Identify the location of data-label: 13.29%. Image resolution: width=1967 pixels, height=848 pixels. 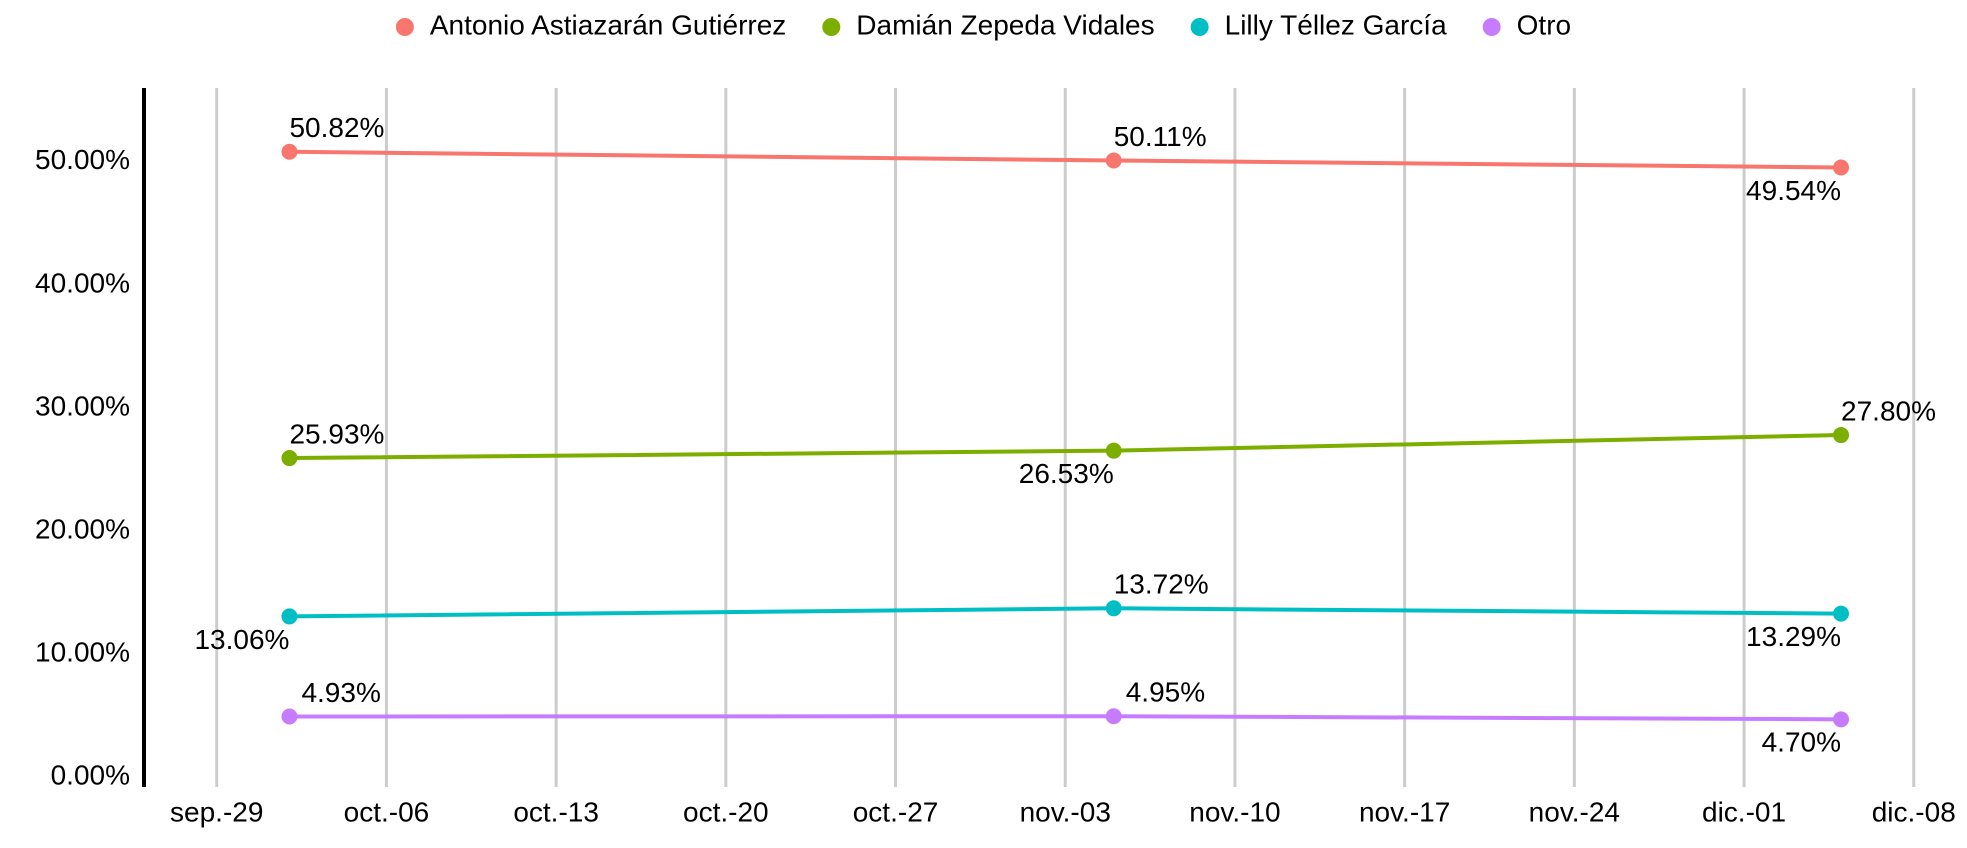
(1793, 636).